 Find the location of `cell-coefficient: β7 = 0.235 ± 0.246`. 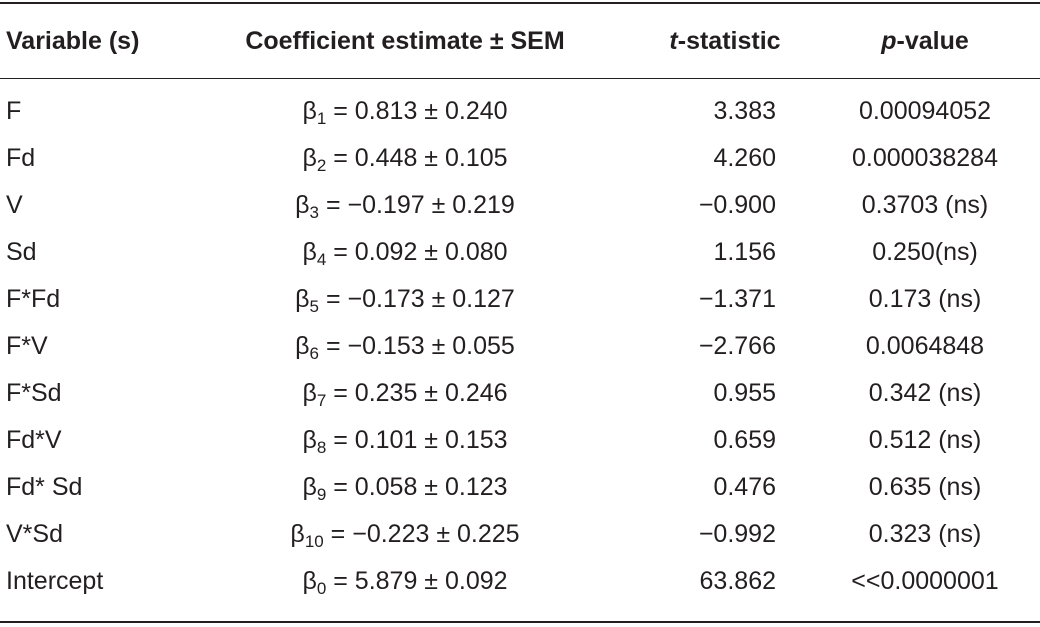

cell-coefficient: β7 = 0.235 ± 0.246 is located at coordinates (405, 393).